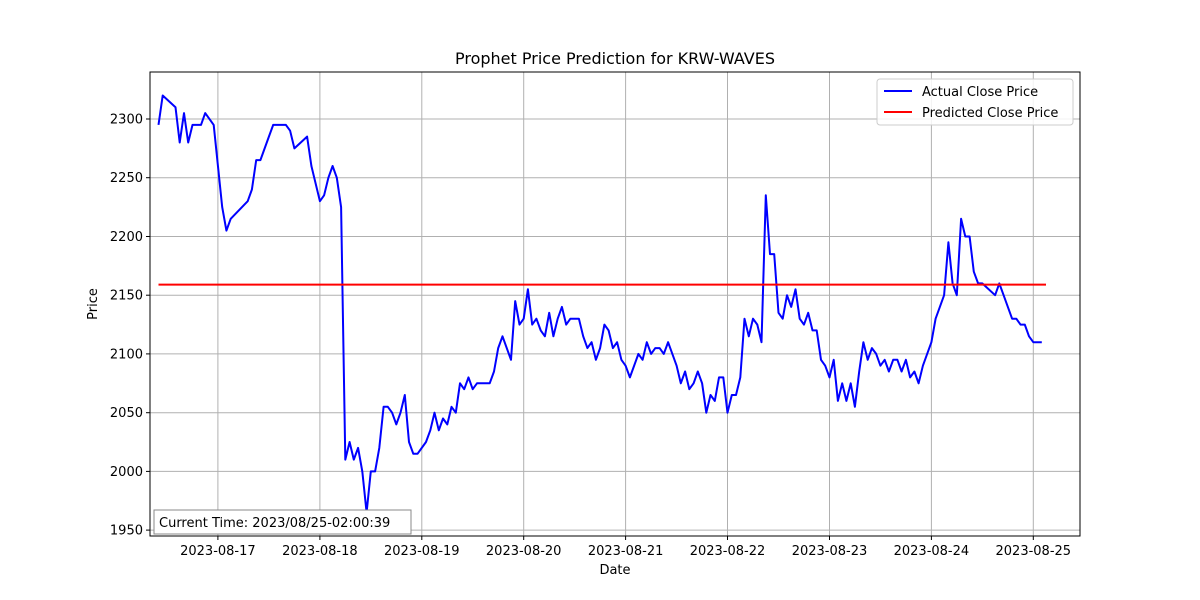  I want to click on x-tick-label: 2023-08-17, so click(218, 551).